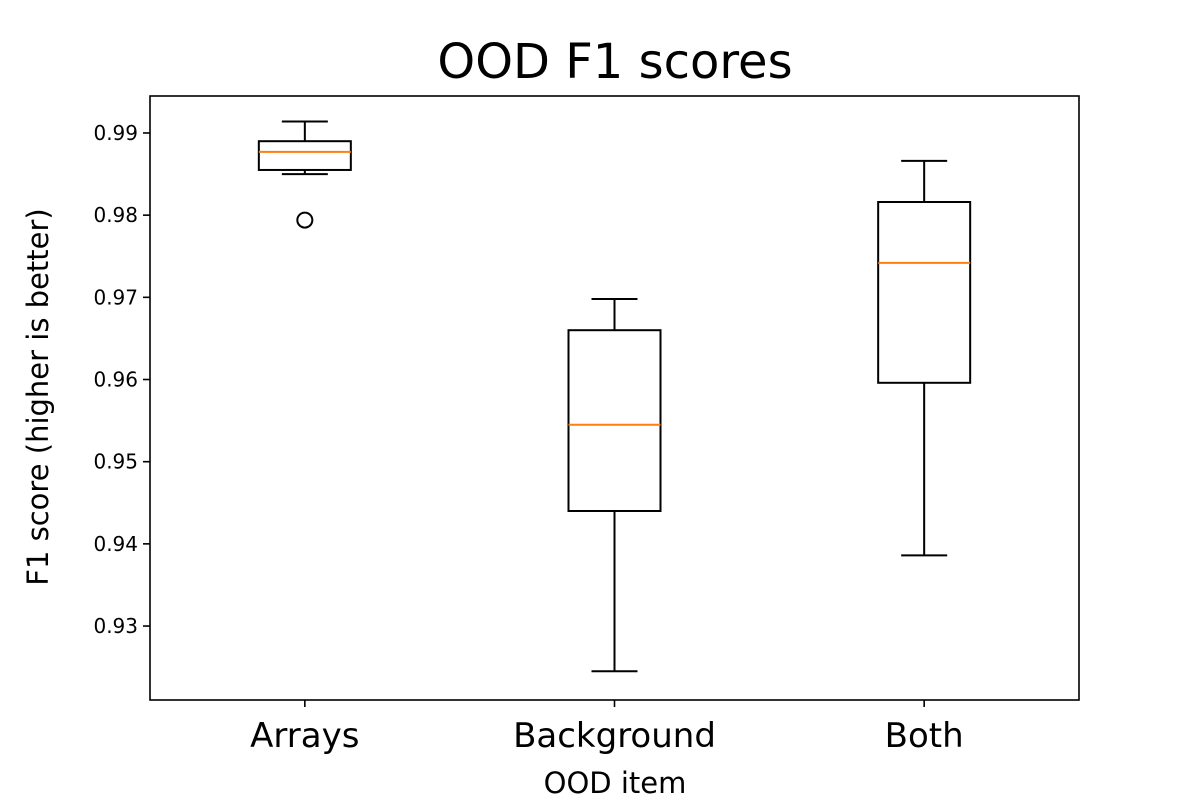 This screenshot has width=1200, height=804. I want to click on y-tick-label: 0.94, so click(115, 544).